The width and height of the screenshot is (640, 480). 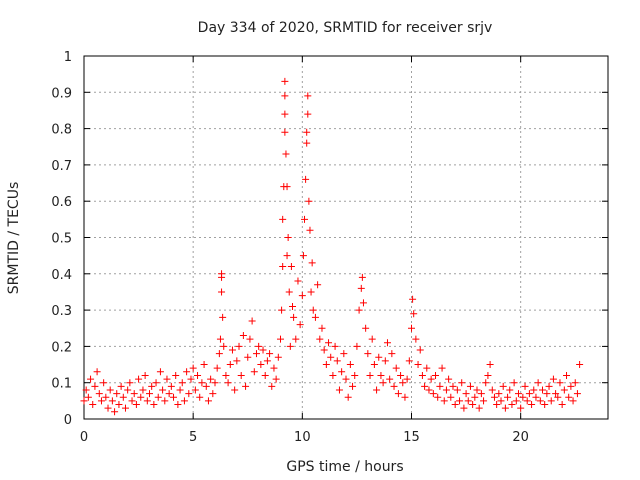 What do you see at coordinates (68, 420) in the screenshot?
I see `y-tick-label: 0` at bounding box center [68, 420].